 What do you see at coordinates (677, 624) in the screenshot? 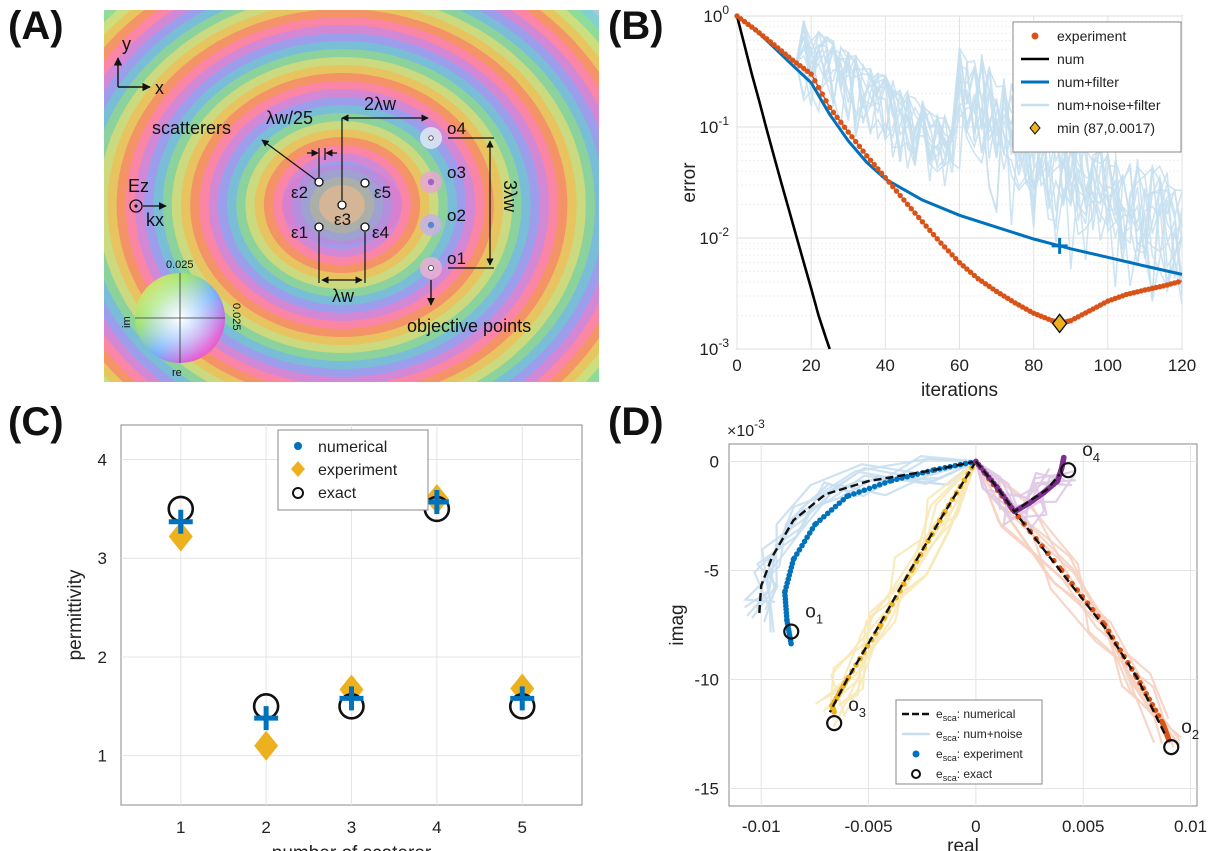
I see `y-axis-title: imag` at bounding box center [677, 624].